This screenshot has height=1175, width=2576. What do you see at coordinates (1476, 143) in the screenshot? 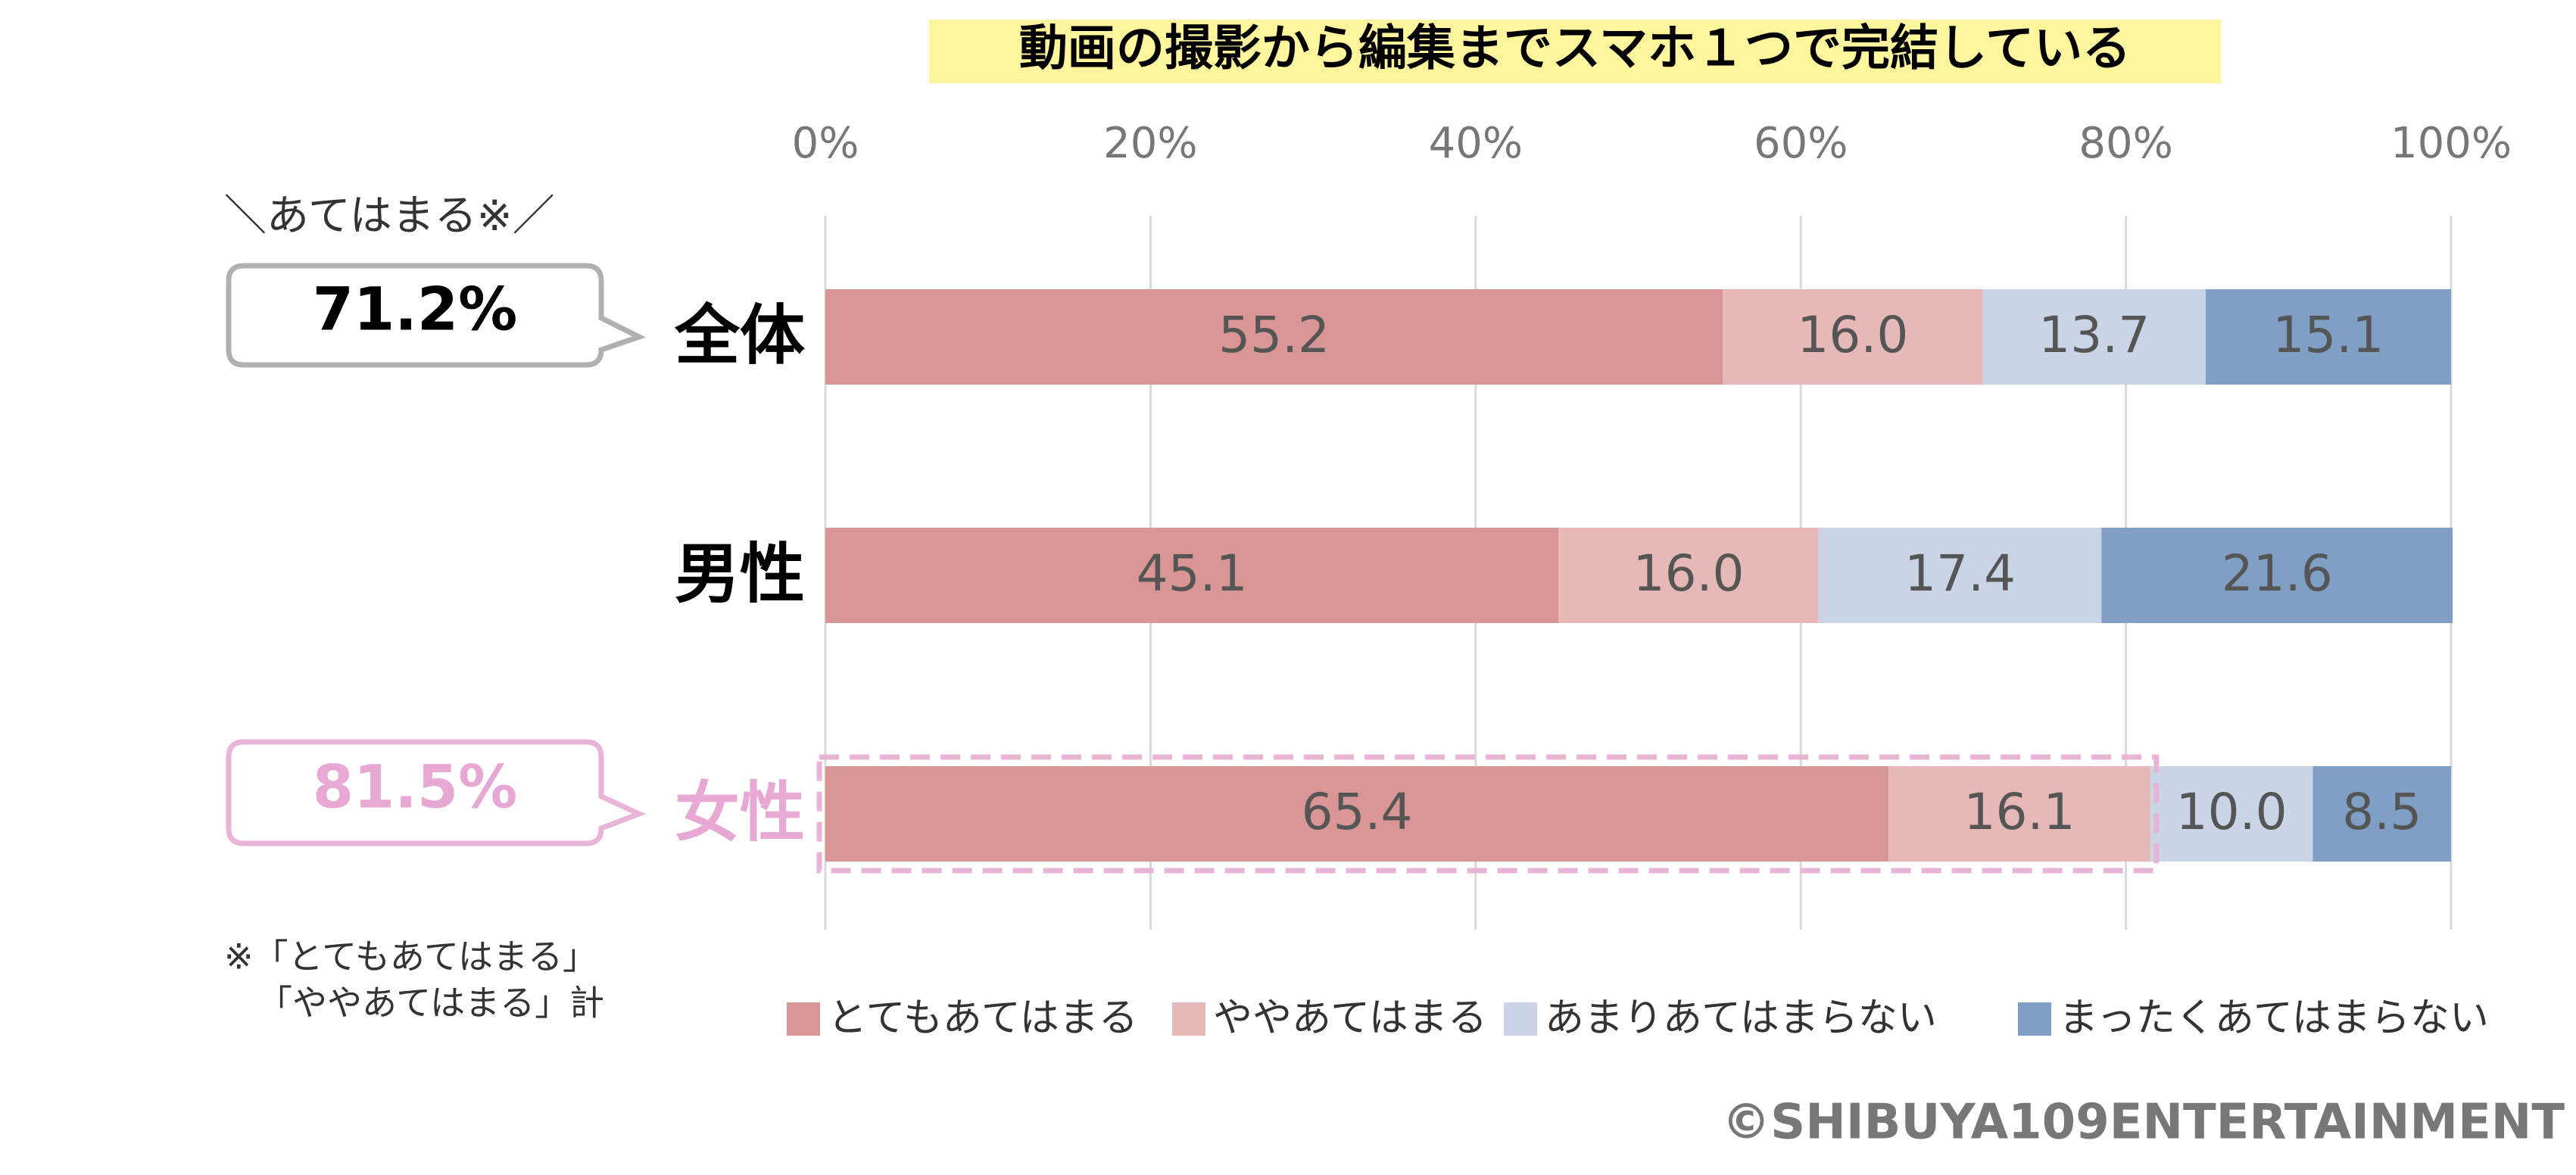
I see `x-tick-label: 40%` at bounding box center [1476, 143].